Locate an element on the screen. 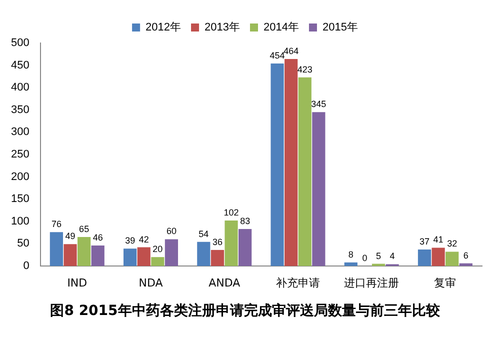 This screenshot has width=500, height=338. data-label: 5 is located at coordinates (378, 255).